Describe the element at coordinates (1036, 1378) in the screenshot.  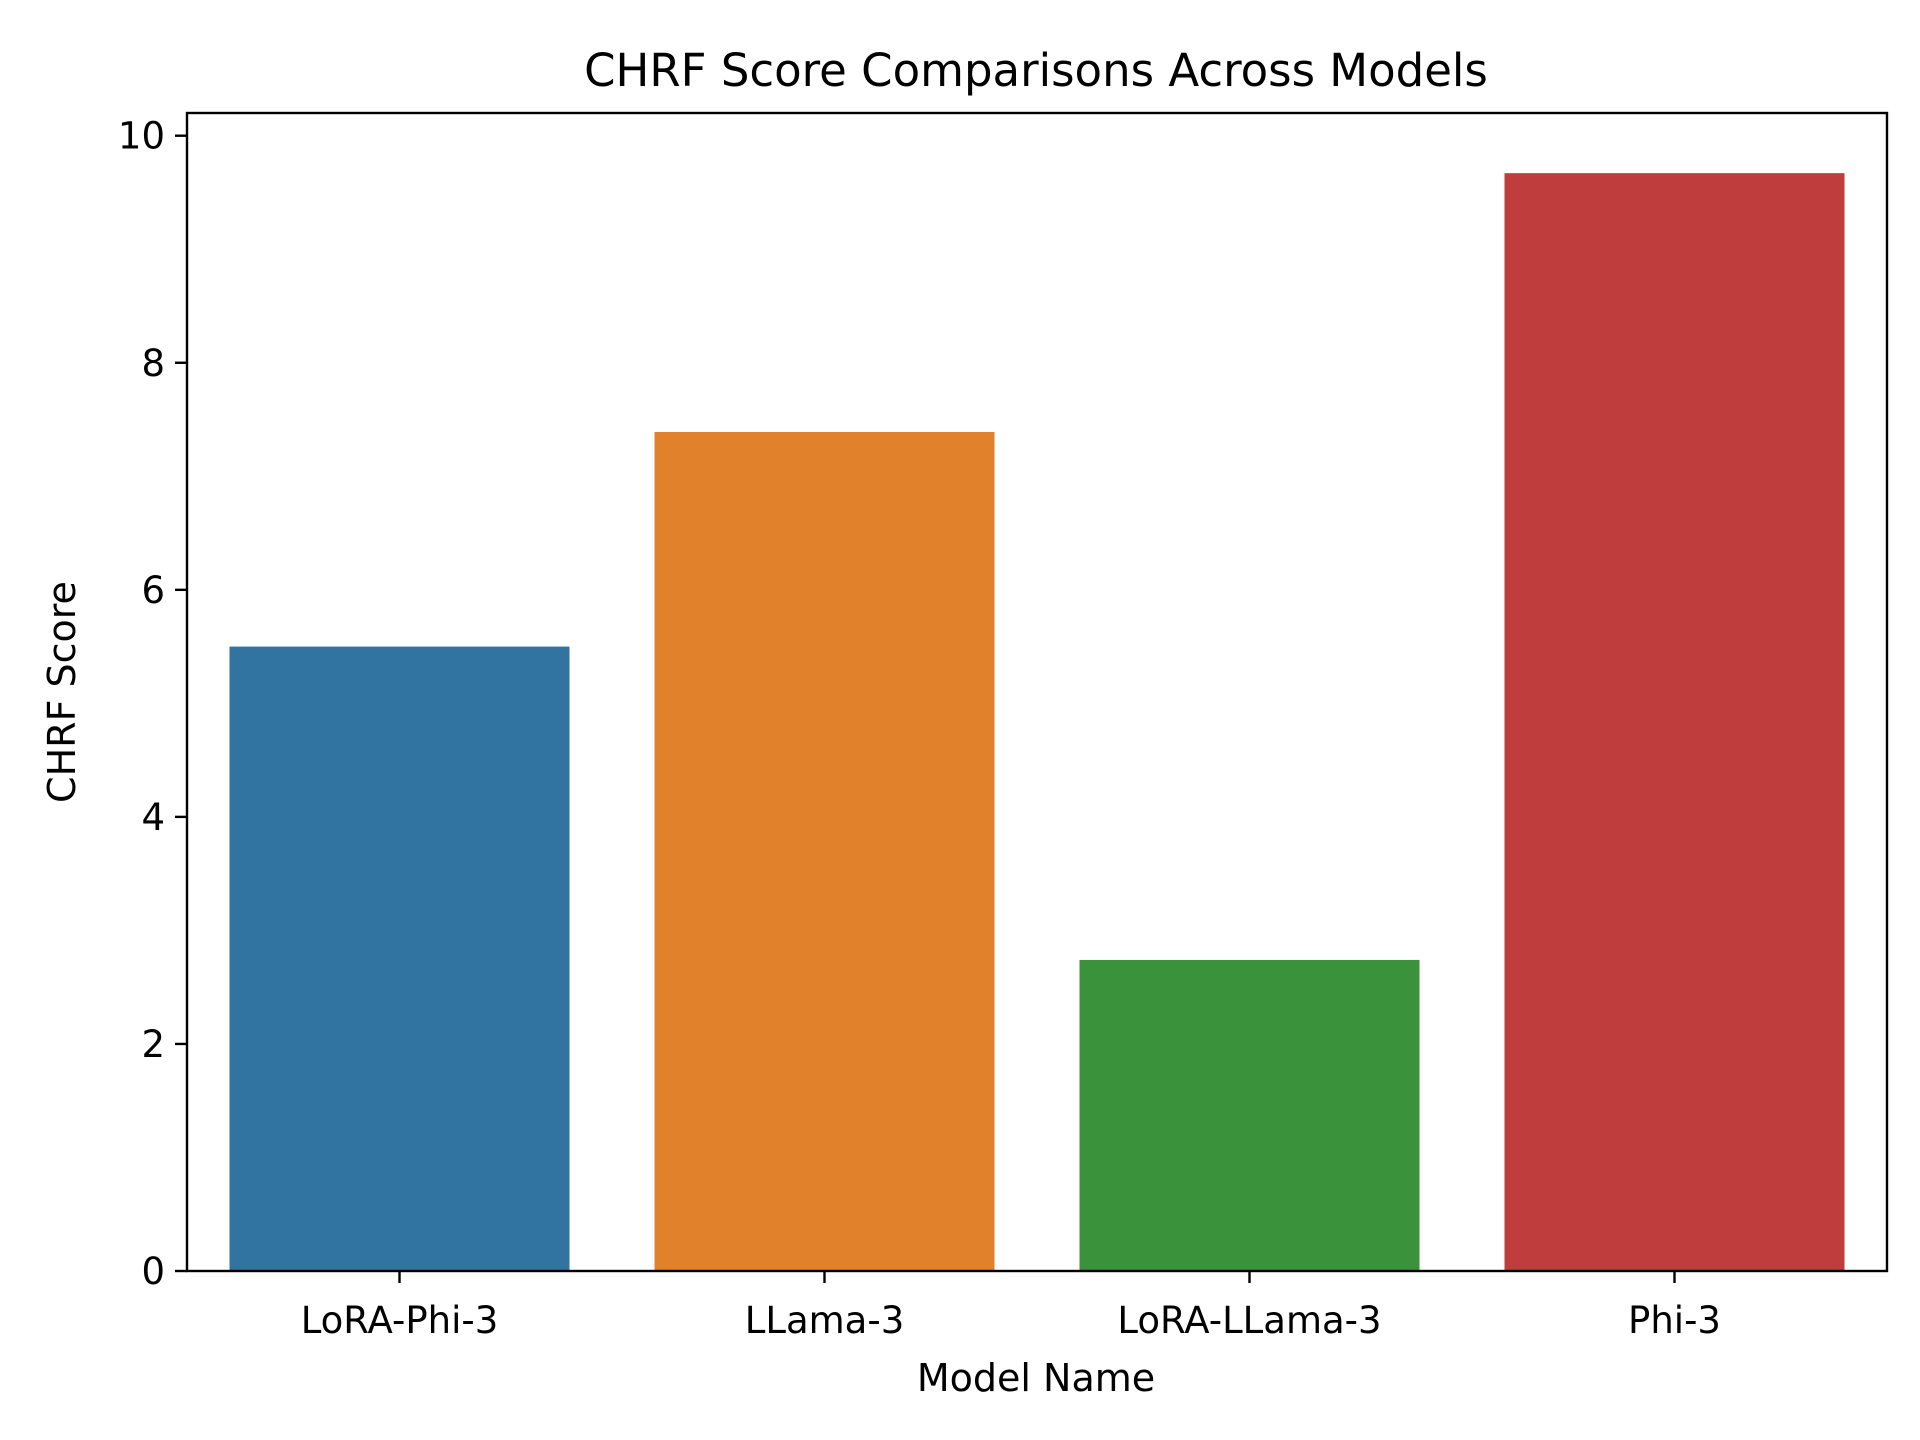
I see `x-axis-label: Model Name` at that location.